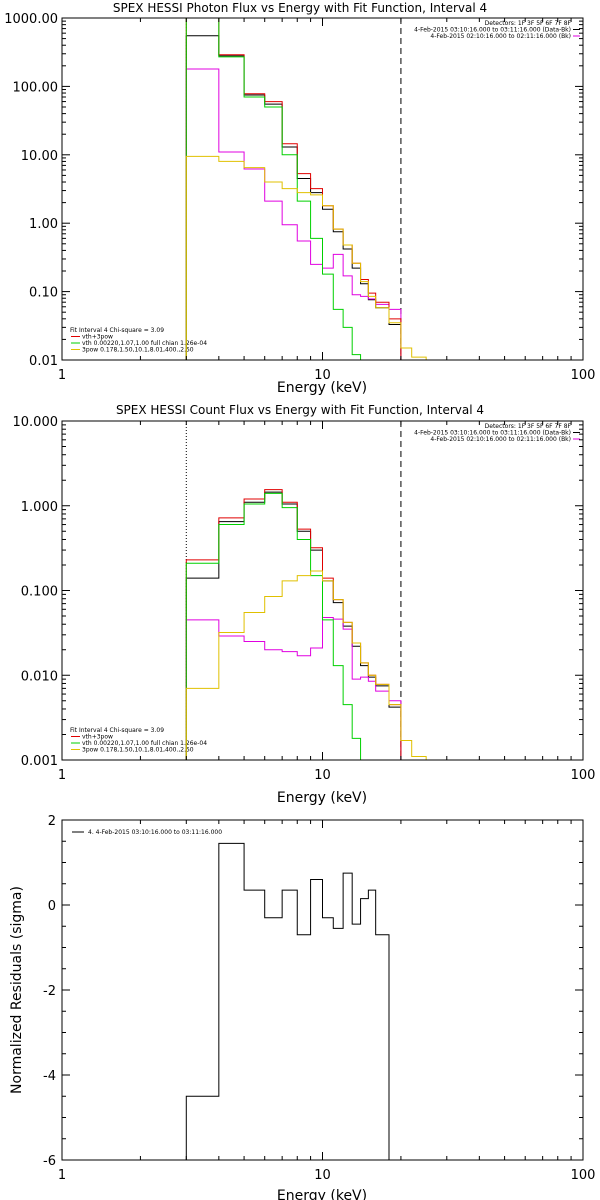  Describe the element at coordinates (39, 676) in the screenshot. I see `y-tick-label: 0.010` at that location.